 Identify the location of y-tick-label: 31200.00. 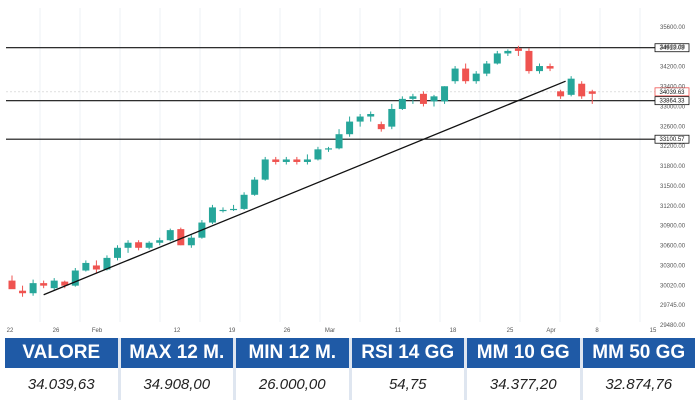
(673, 207).